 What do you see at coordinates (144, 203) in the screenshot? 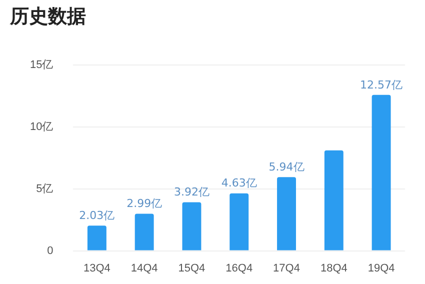
I see `data-label: 2.99亿` at bounding box center [144, 203].